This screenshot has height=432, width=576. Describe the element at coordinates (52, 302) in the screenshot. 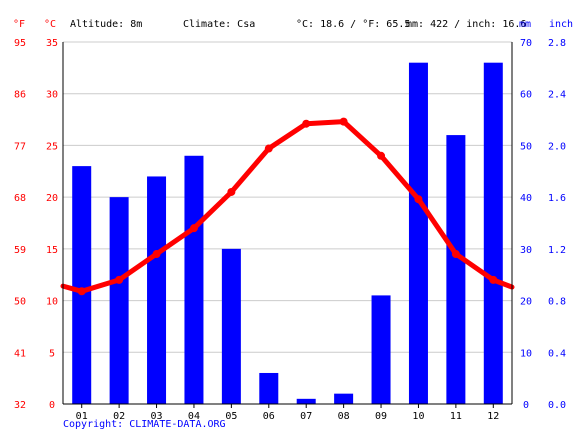

I see `celsius-tick-label: 10` at that location.